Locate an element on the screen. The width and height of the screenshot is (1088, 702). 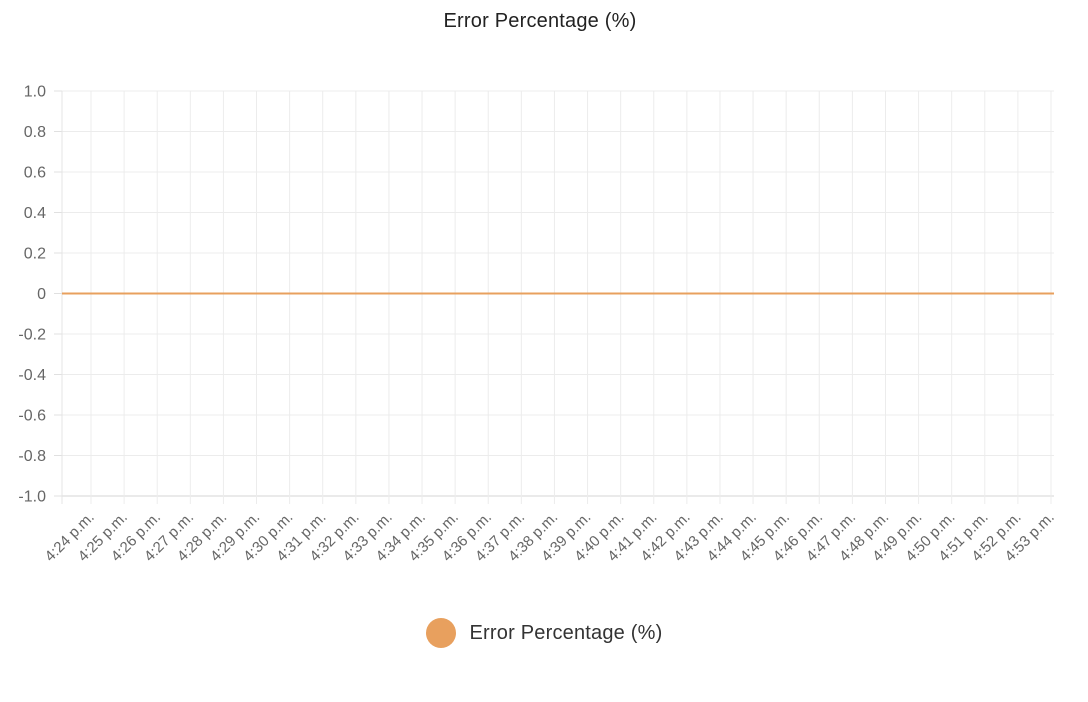
y-tick-label: 0.4 is located at coordinates (35, 213).